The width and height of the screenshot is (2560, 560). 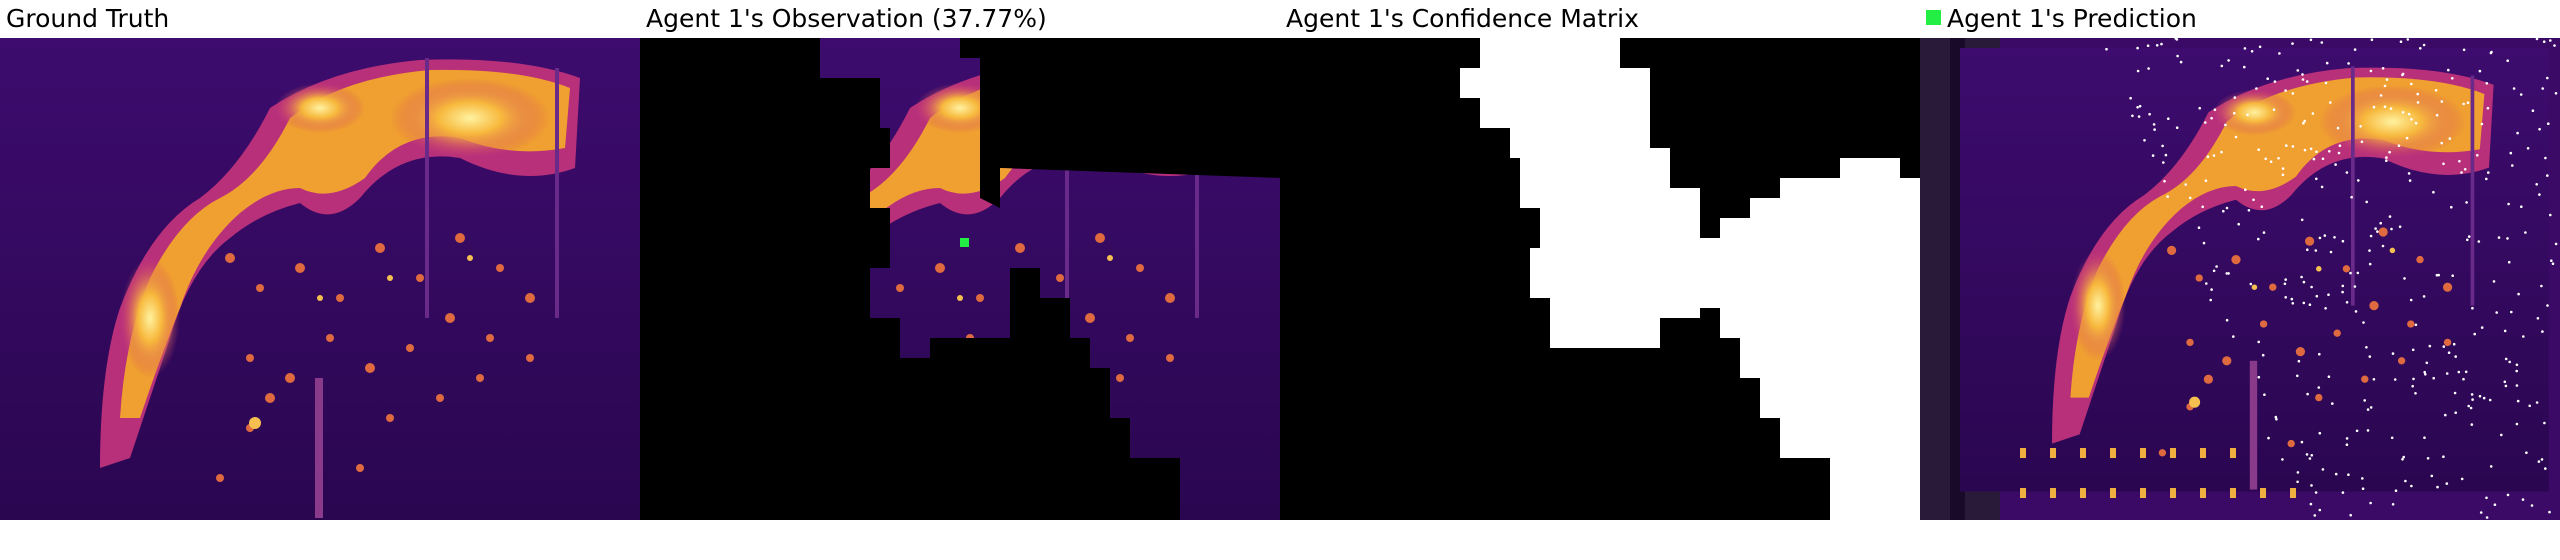 What do you see at coordinates (2072, 18) in the screenshot?
I see `panel-title-text: Agent 1's Prediction` at bounding box center [2072, 18].